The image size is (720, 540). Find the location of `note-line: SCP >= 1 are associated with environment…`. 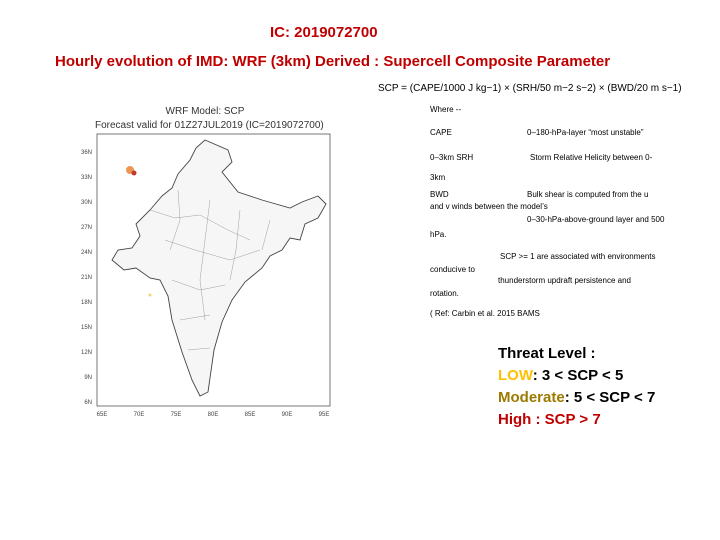

note-line: SCP >= 1 are associated with environment… is located at coordinates (578, 256).